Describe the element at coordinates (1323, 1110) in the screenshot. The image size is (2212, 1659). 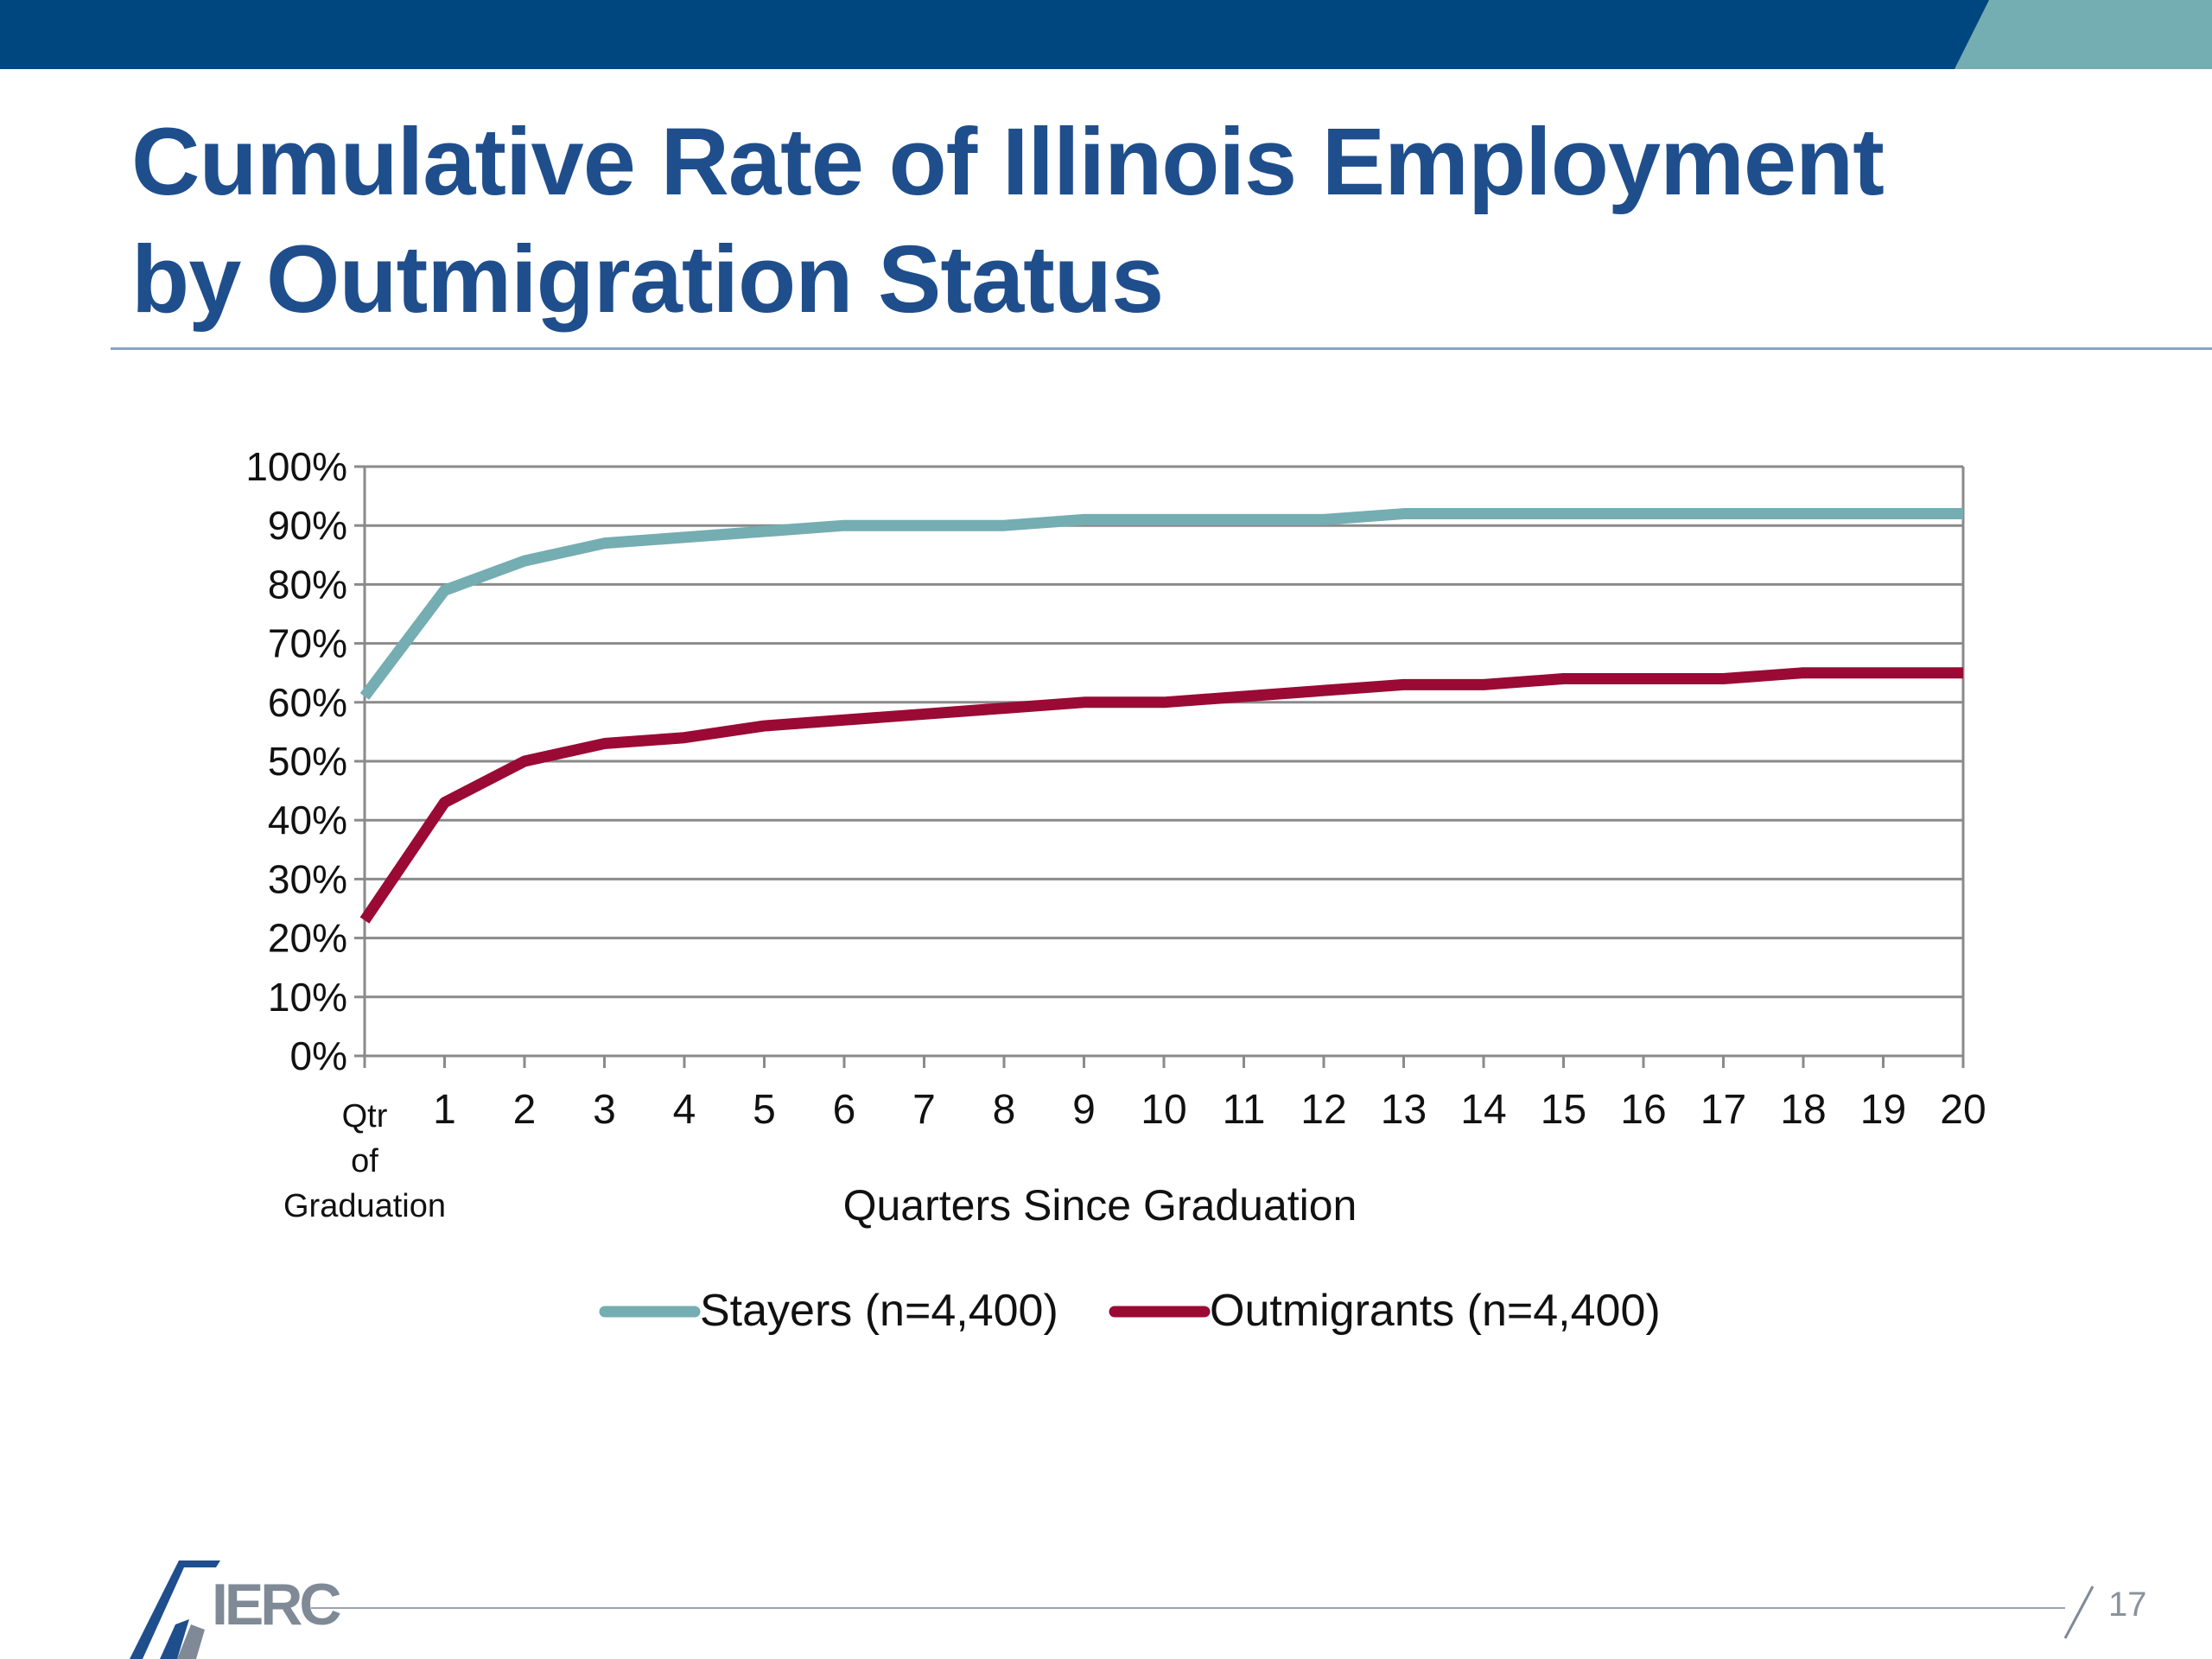
I see `x-tick-label: 12` at that location.